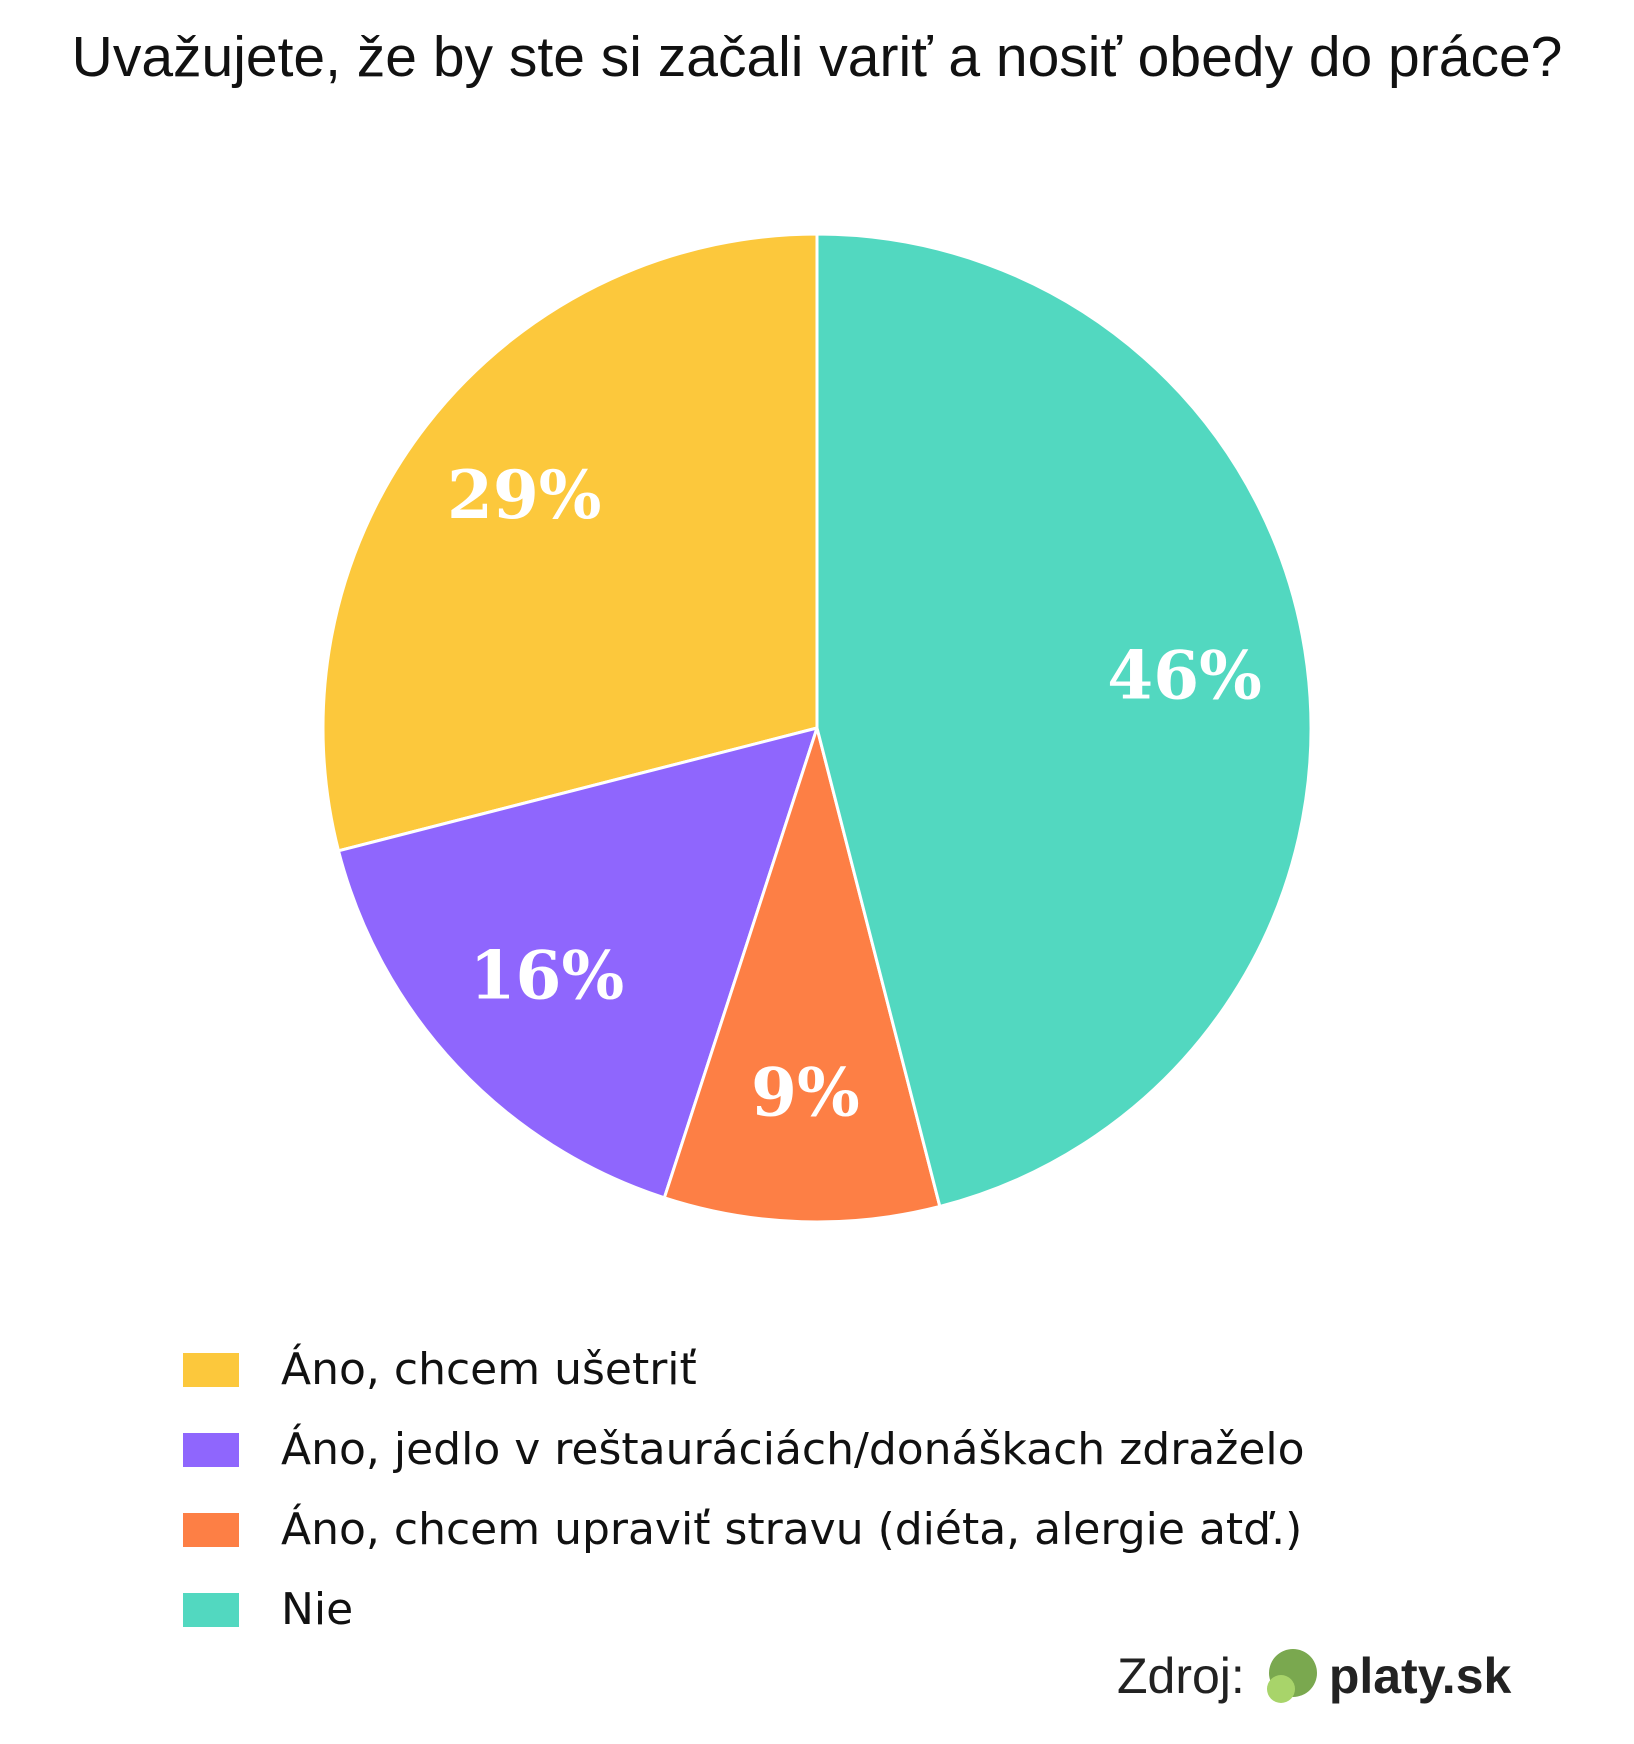 This screenshot has width=1634, height=1744. What do you see at coordinates (1181, 1676) in the screenshot?
I see `source-label: Zdroj:` at bounding box center [1181, 1676].